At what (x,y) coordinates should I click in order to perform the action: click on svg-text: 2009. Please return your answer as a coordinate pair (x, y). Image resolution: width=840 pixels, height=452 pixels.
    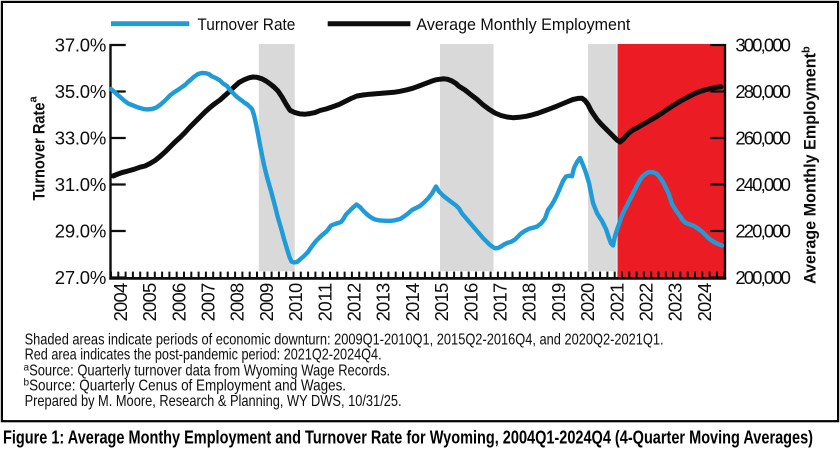
    Looking at the image, I should click on (266, 302).